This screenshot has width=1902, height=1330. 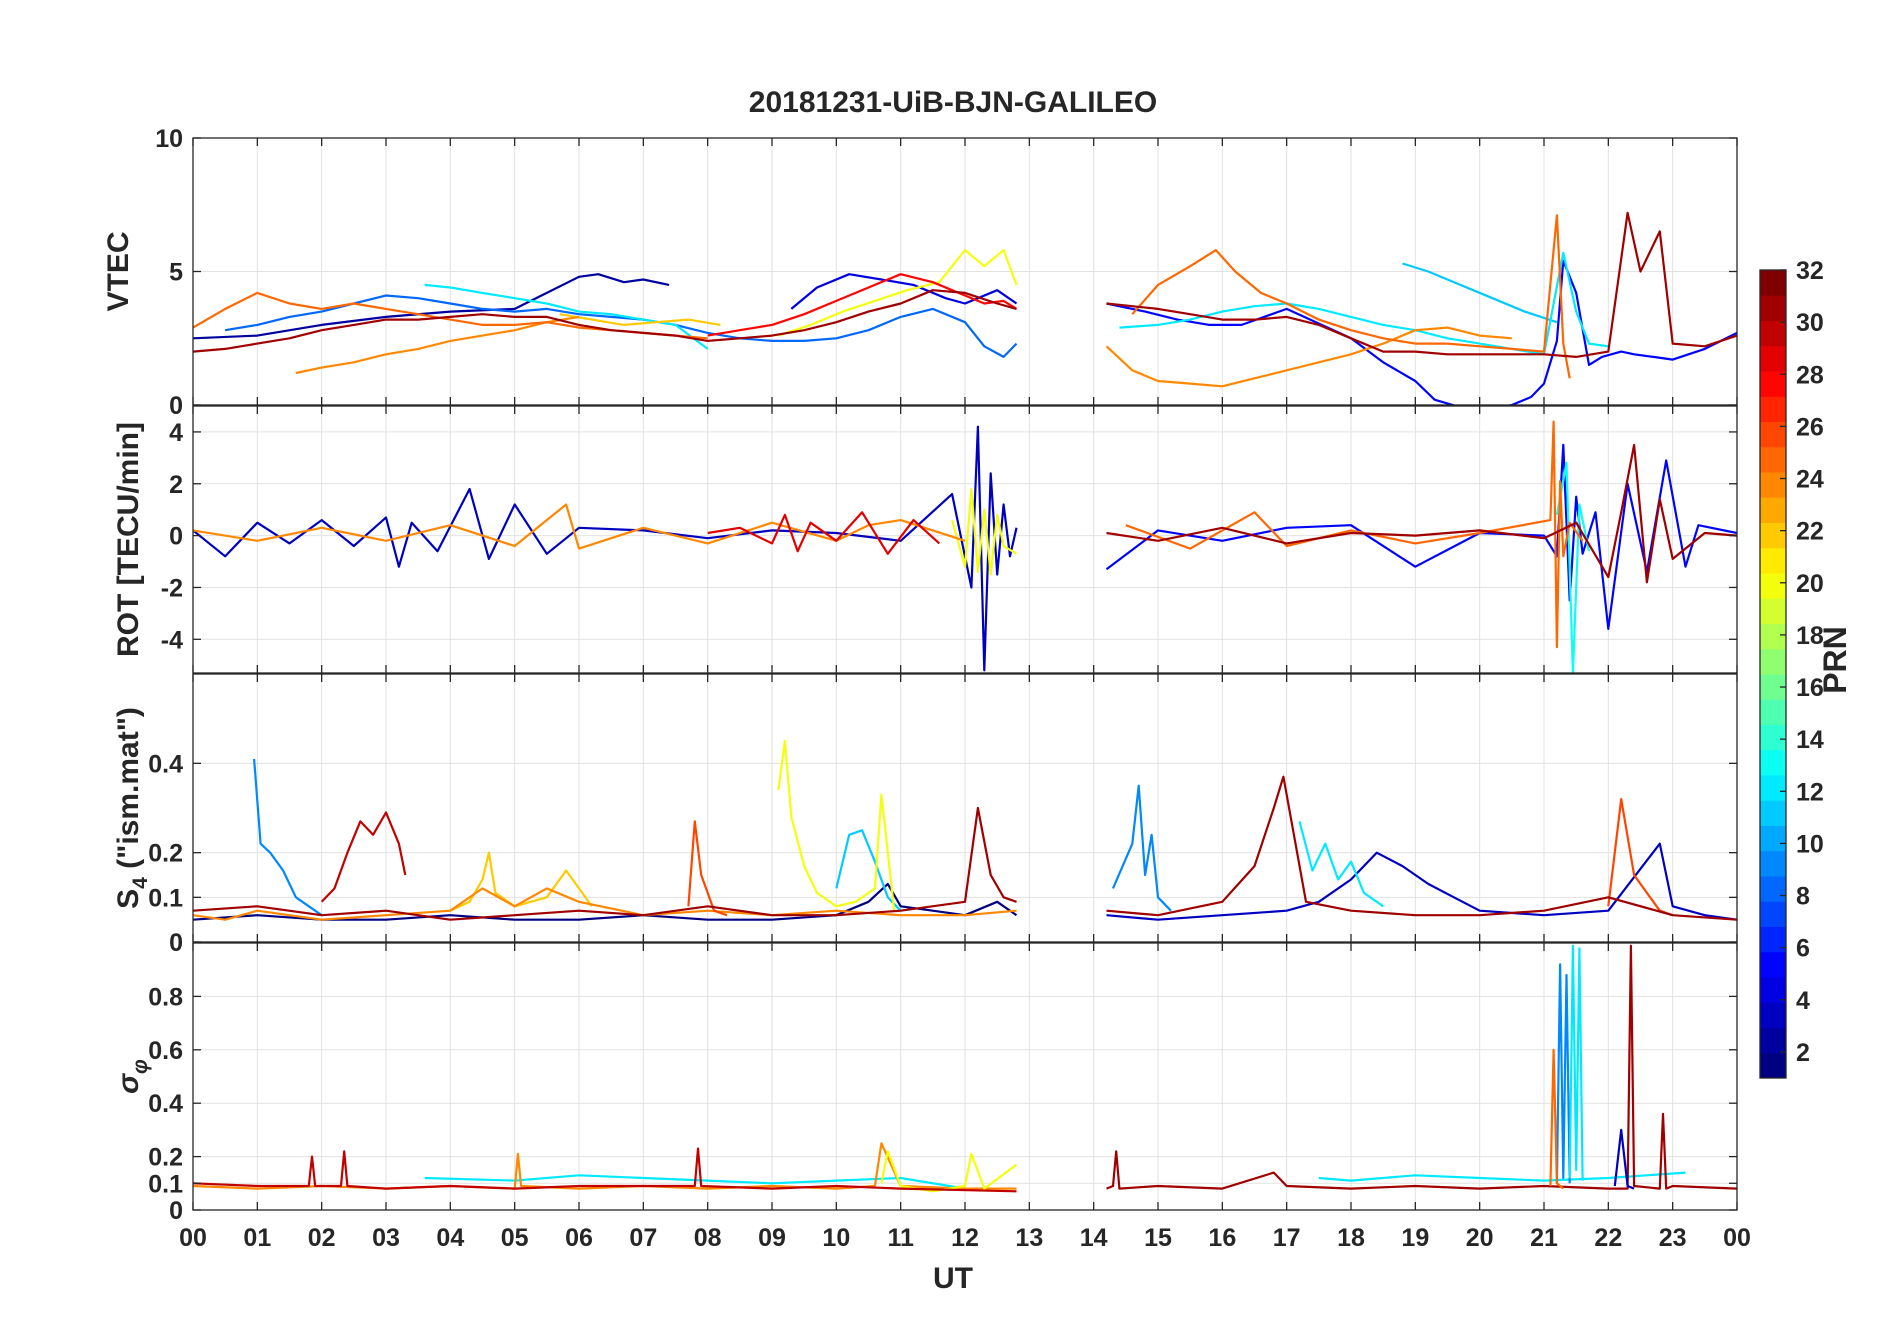 I want to click on y-axis-label: σφ, so click(x=132, y=1076).